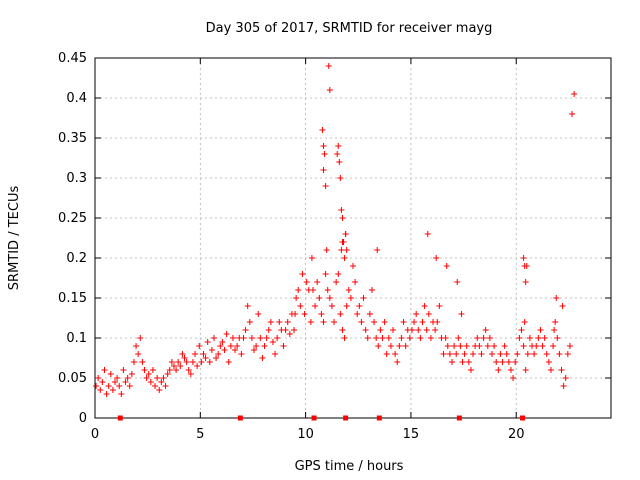  Describe the element at coordinates (72, 58) in the screenshot. I see `y-tick-label: 0.45` at that location.